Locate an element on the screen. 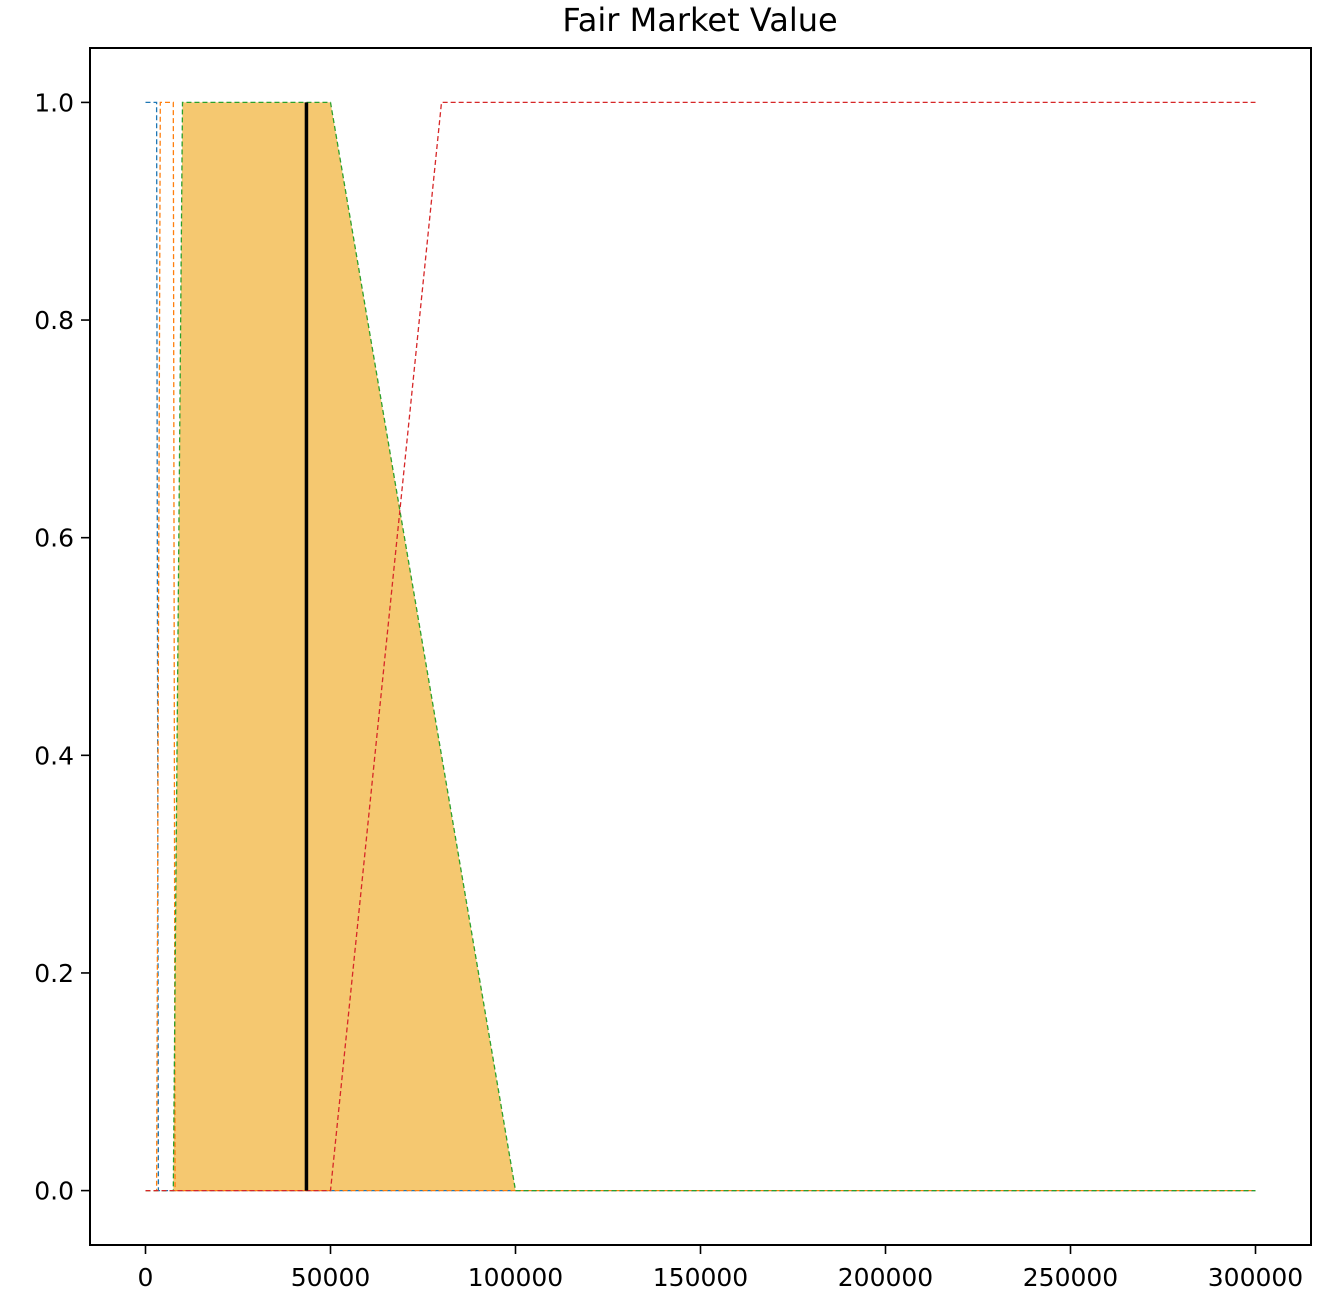 This screenshot has height=1296, width=1328. y-axis: 0.0 0.2 0.4 0.6 0.8 1.0 is located at coordinates (62, 647).